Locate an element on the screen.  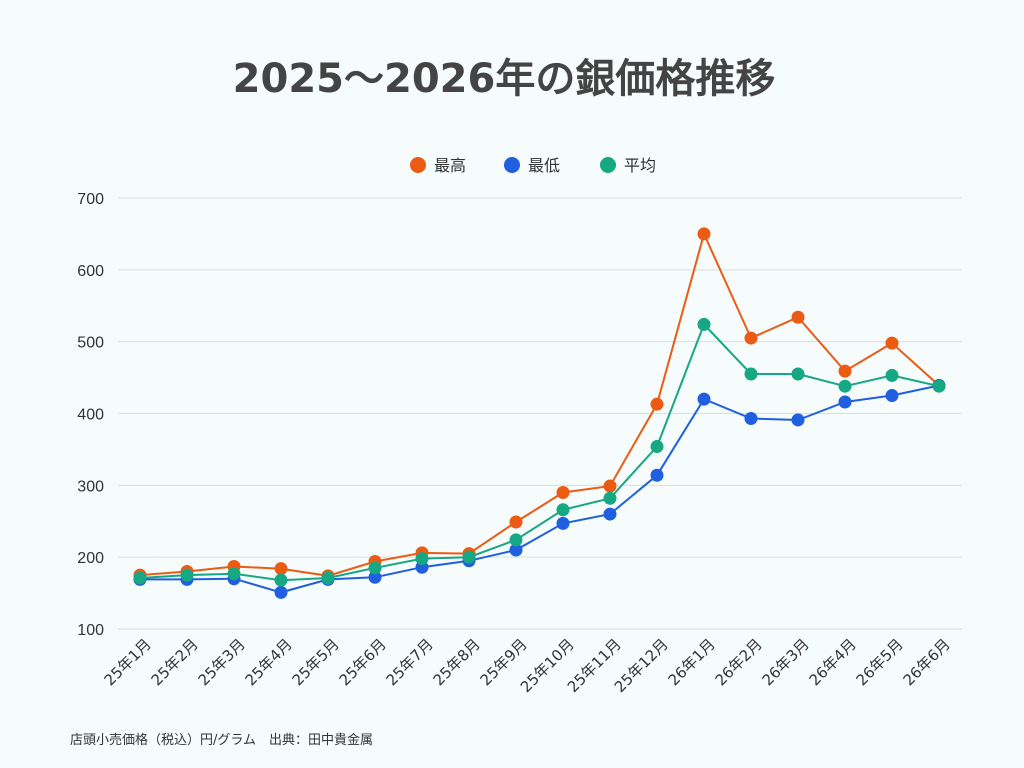
legend-label: 最低 is located at coordinates (544, 165).